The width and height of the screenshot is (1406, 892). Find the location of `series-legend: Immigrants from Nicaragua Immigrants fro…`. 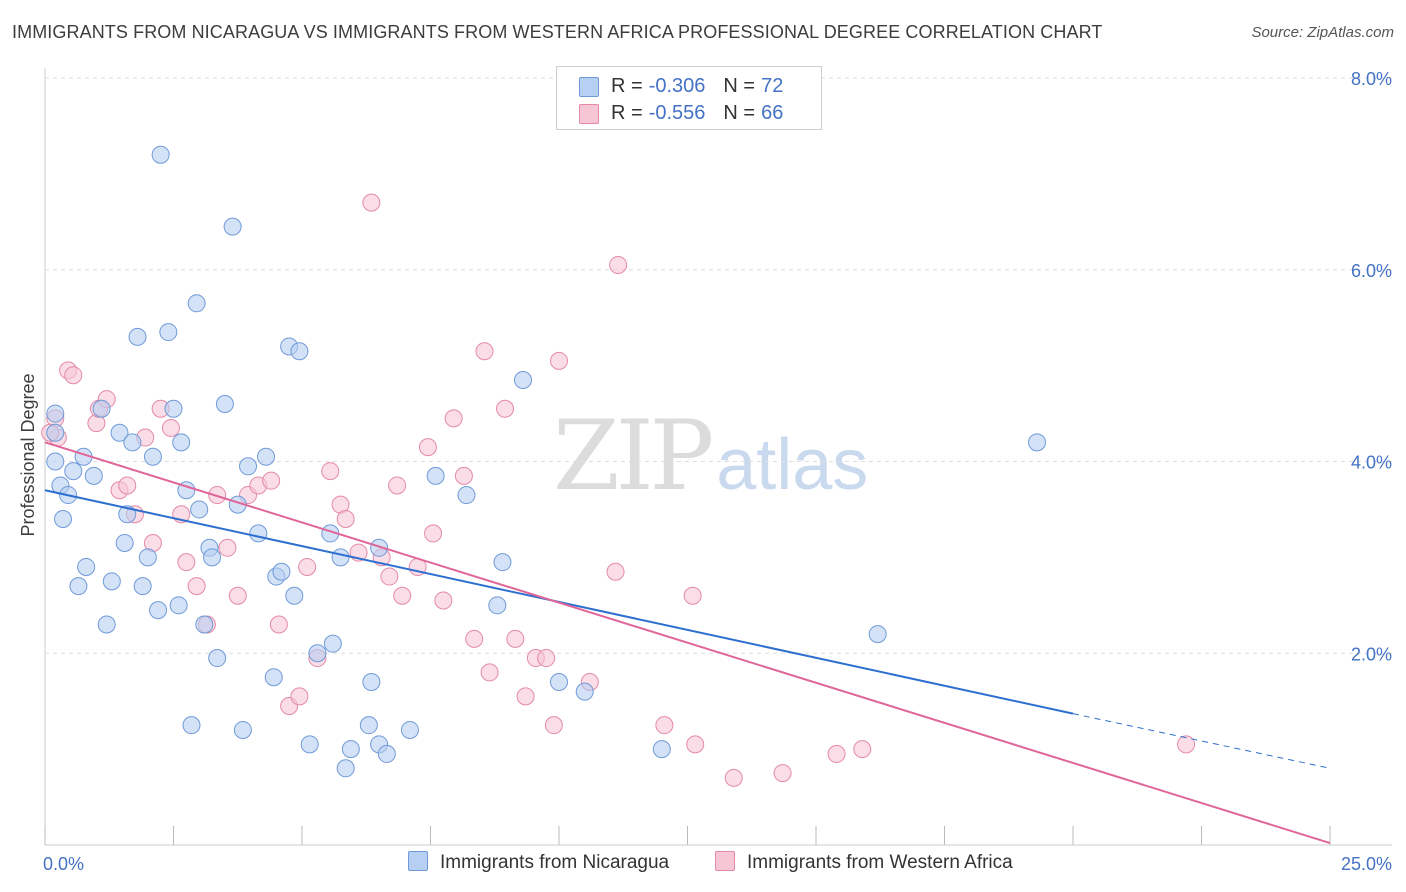

series-legend: Immigrants from Nicaragua Immigrants fro… is located at coordinates (703, 864).